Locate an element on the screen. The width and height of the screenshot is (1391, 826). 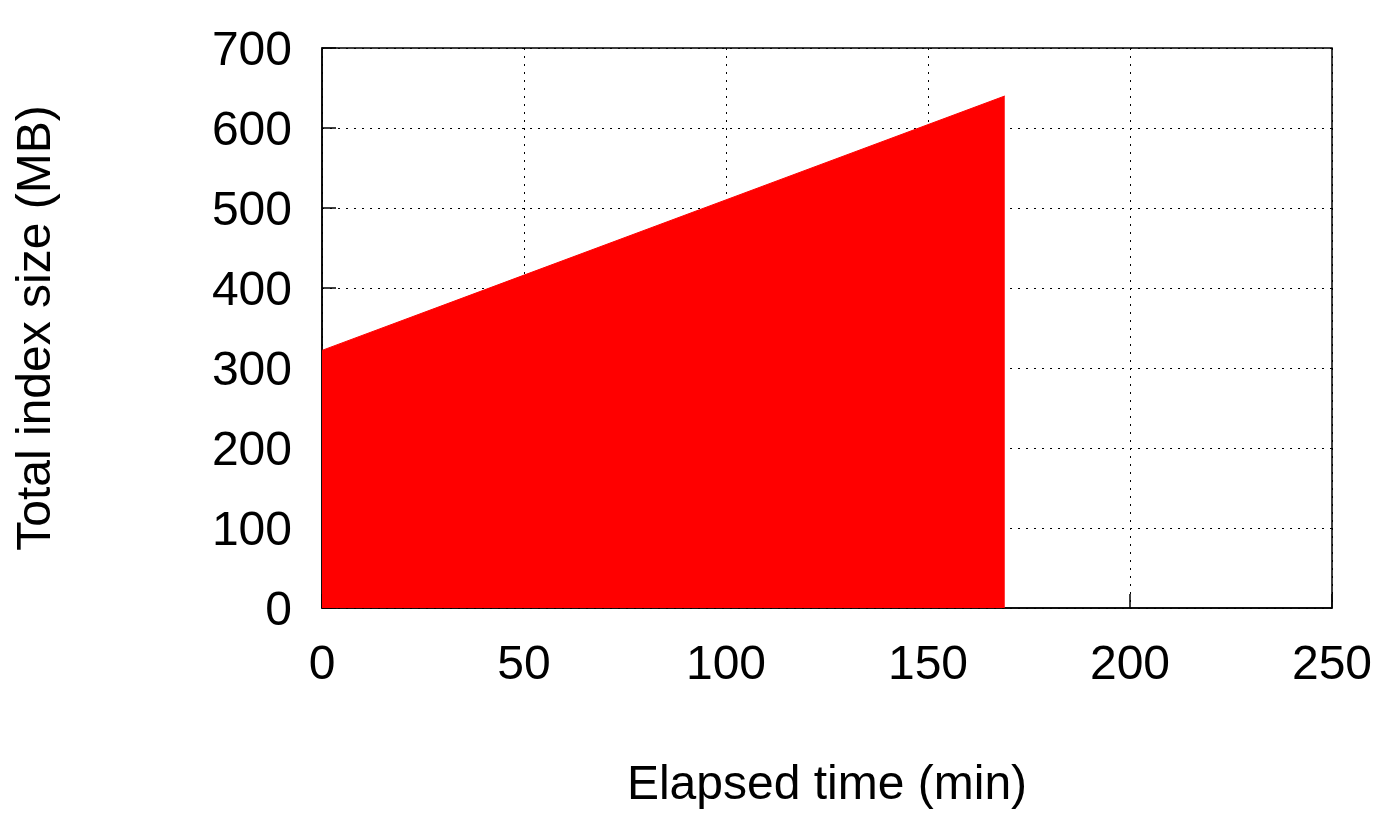
y-tick-label: 600 is located at coordinates (251, 128).